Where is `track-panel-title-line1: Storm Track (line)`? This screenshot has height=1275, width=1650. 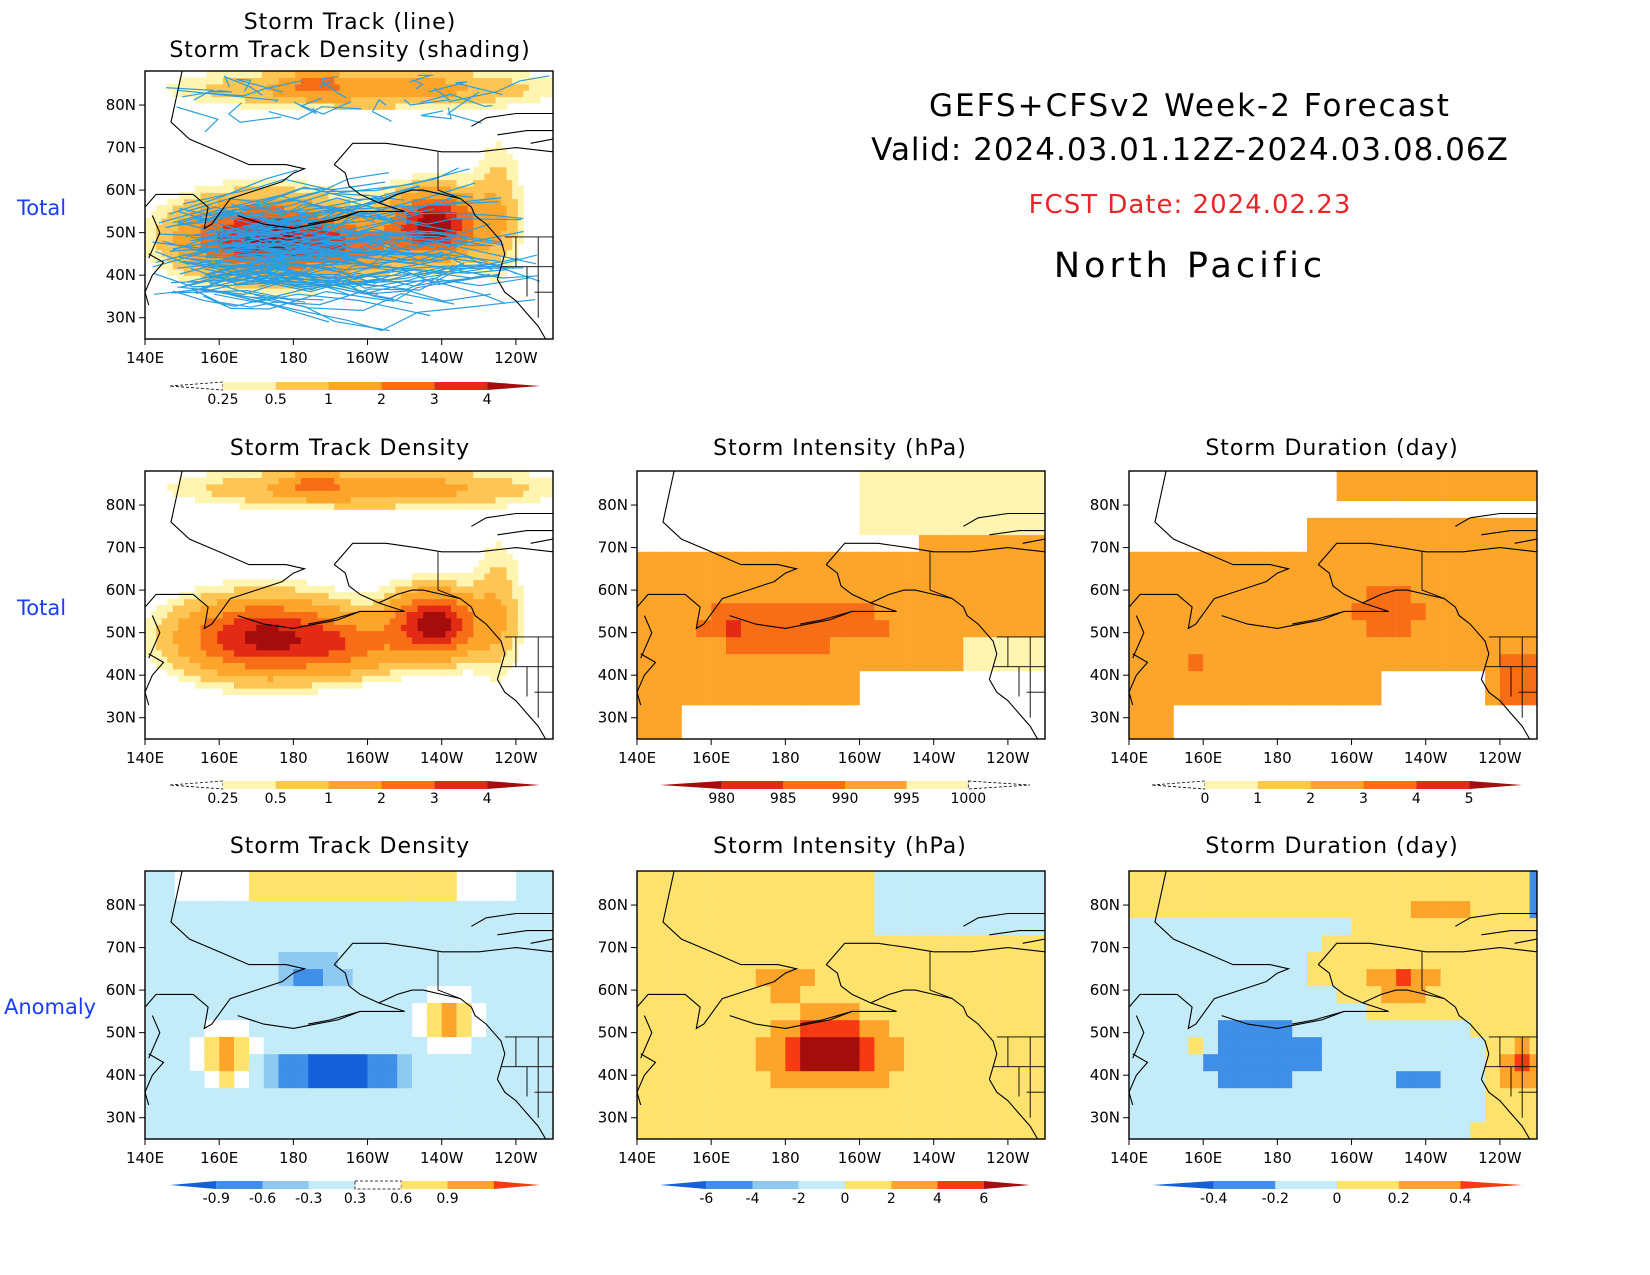
track-panel-title-line1: Storm Track (line) is located at coordinates (350, 22).